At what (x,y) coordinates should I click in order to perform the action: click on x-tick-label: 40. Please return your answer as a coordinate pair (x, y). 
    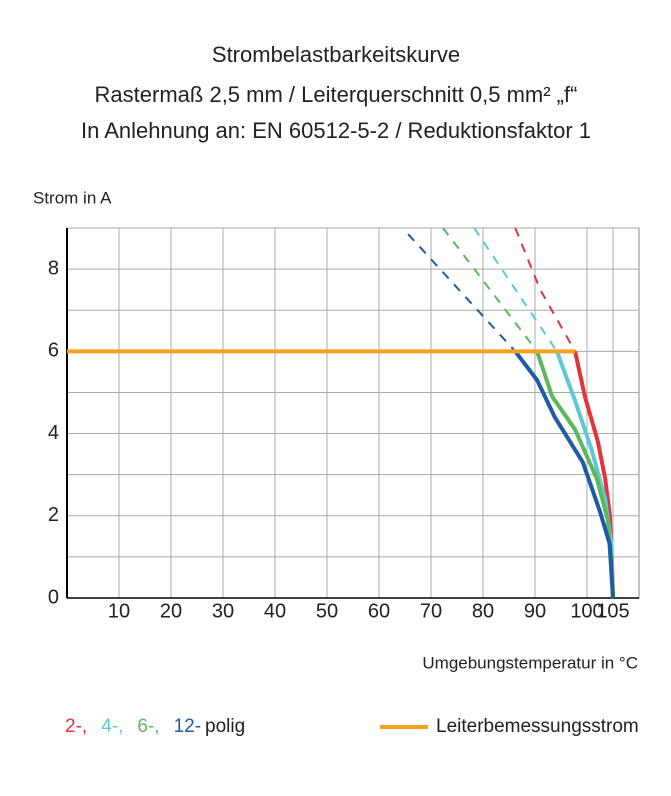
    Looking at the image, I should click on (275, 611).